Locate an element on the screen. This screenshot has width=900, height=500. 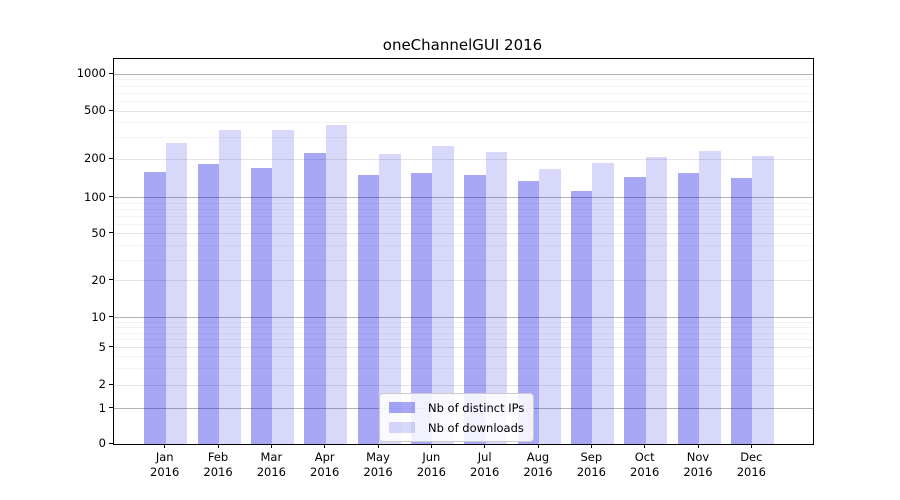
y-tick-label-50: 50 is located at coordinates (98, 232).